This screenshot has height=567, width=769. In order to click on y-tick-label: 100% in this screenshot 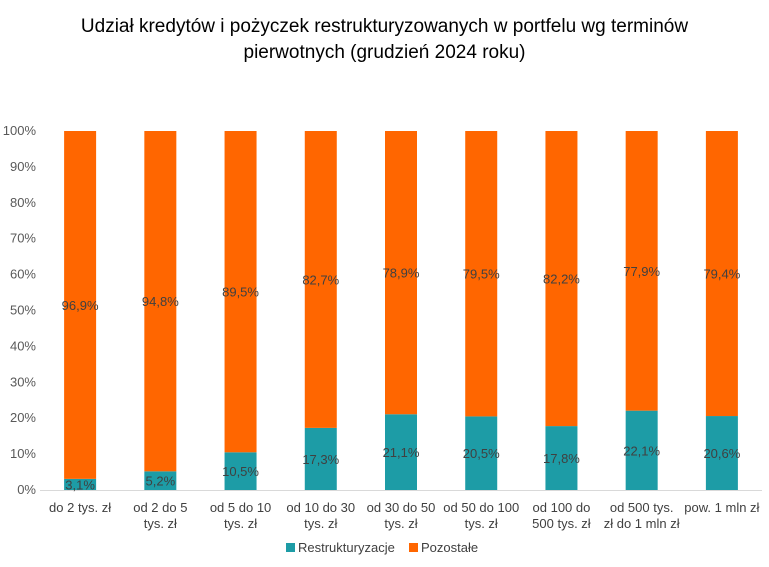, I will do `click(20, 130)`.